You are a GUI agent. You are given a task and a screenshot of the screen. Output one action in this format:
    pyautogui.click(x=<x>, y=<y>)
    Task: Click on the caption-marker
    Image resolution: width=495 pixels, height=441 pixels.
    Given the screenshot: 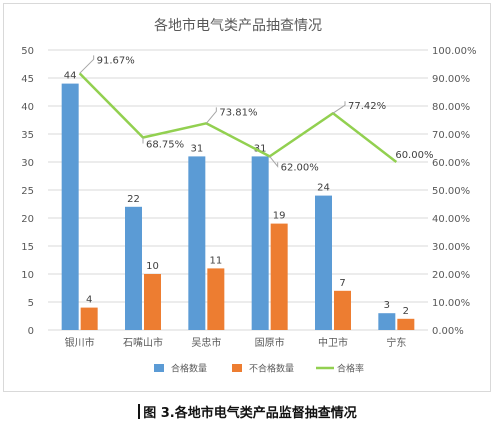 What is the action you would take?
    pyautogui.click(x=139, y=411)
    